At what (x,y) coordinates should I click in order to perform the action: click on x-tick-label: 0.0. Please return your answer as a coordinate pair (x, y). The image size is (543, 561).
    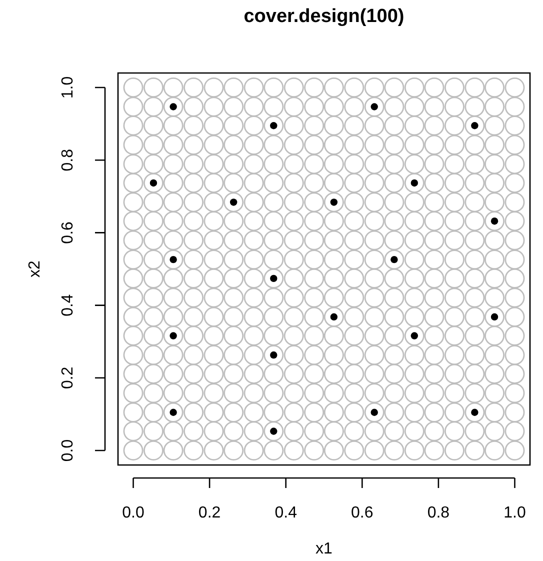
    Looking at the image, I should click on (133, 513).